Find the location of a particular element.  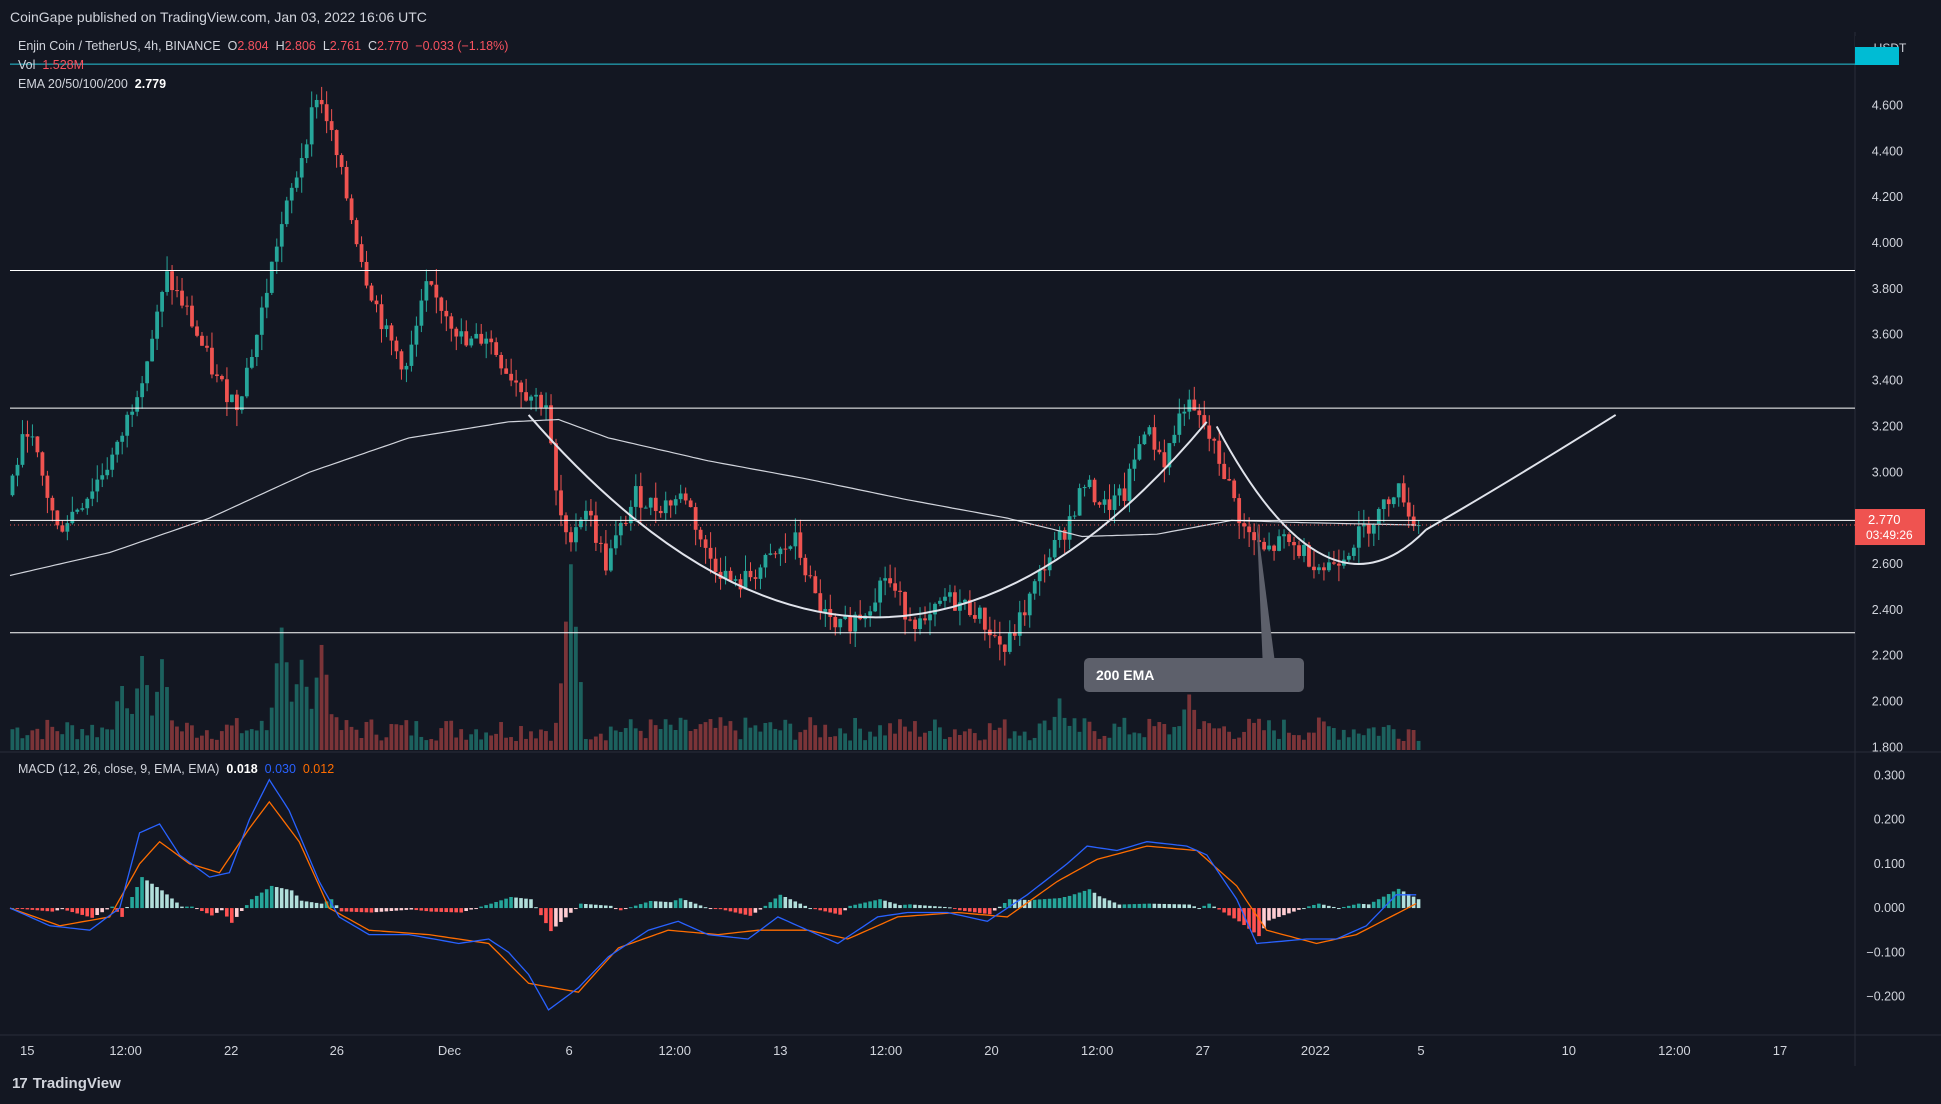

handle-curve is located at coordinates (1321, 495).